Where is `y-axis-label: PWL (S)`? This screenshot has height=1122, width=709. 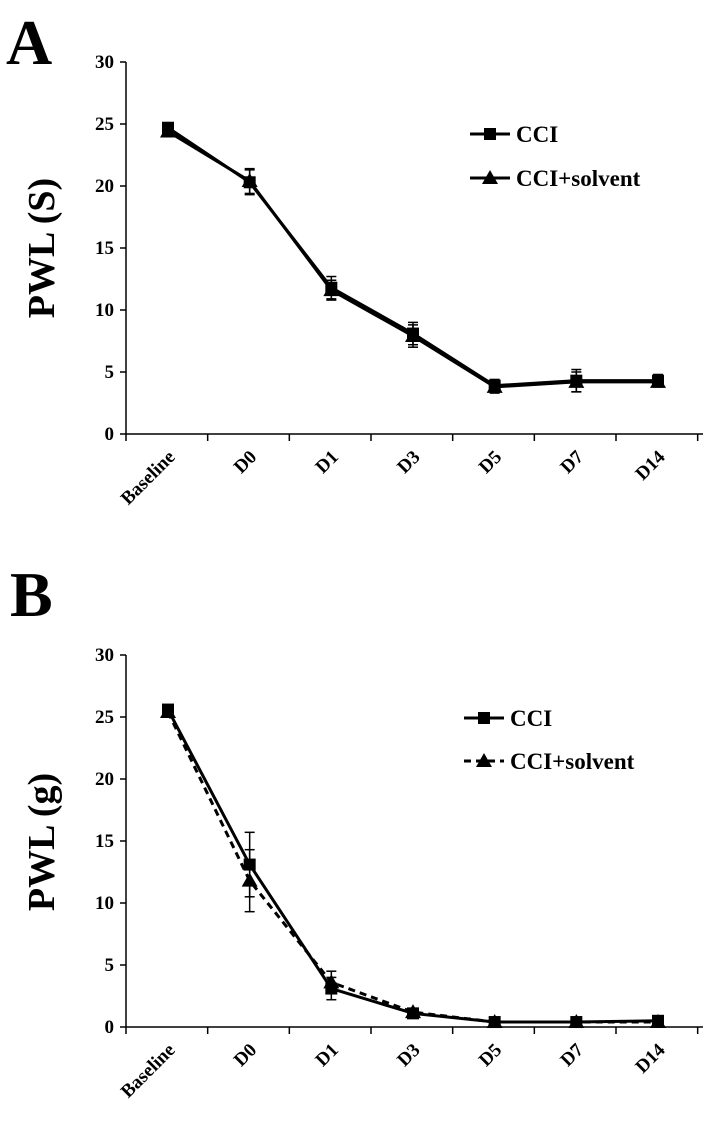 y-axis-label: PWL (S) is located at coordinates (42, 248).